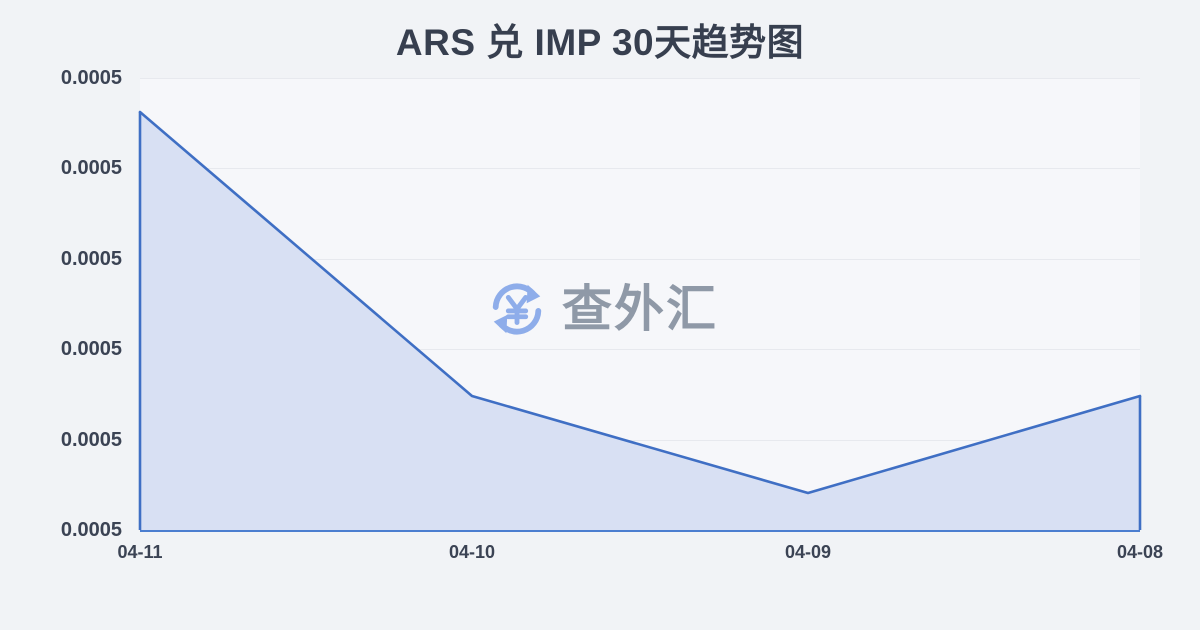 This screenshot has width=1200, height=630. What do you see at coordinates (640, 531) in the screenshot?
I see `x-axis-line` at bounding box center [640, 531].